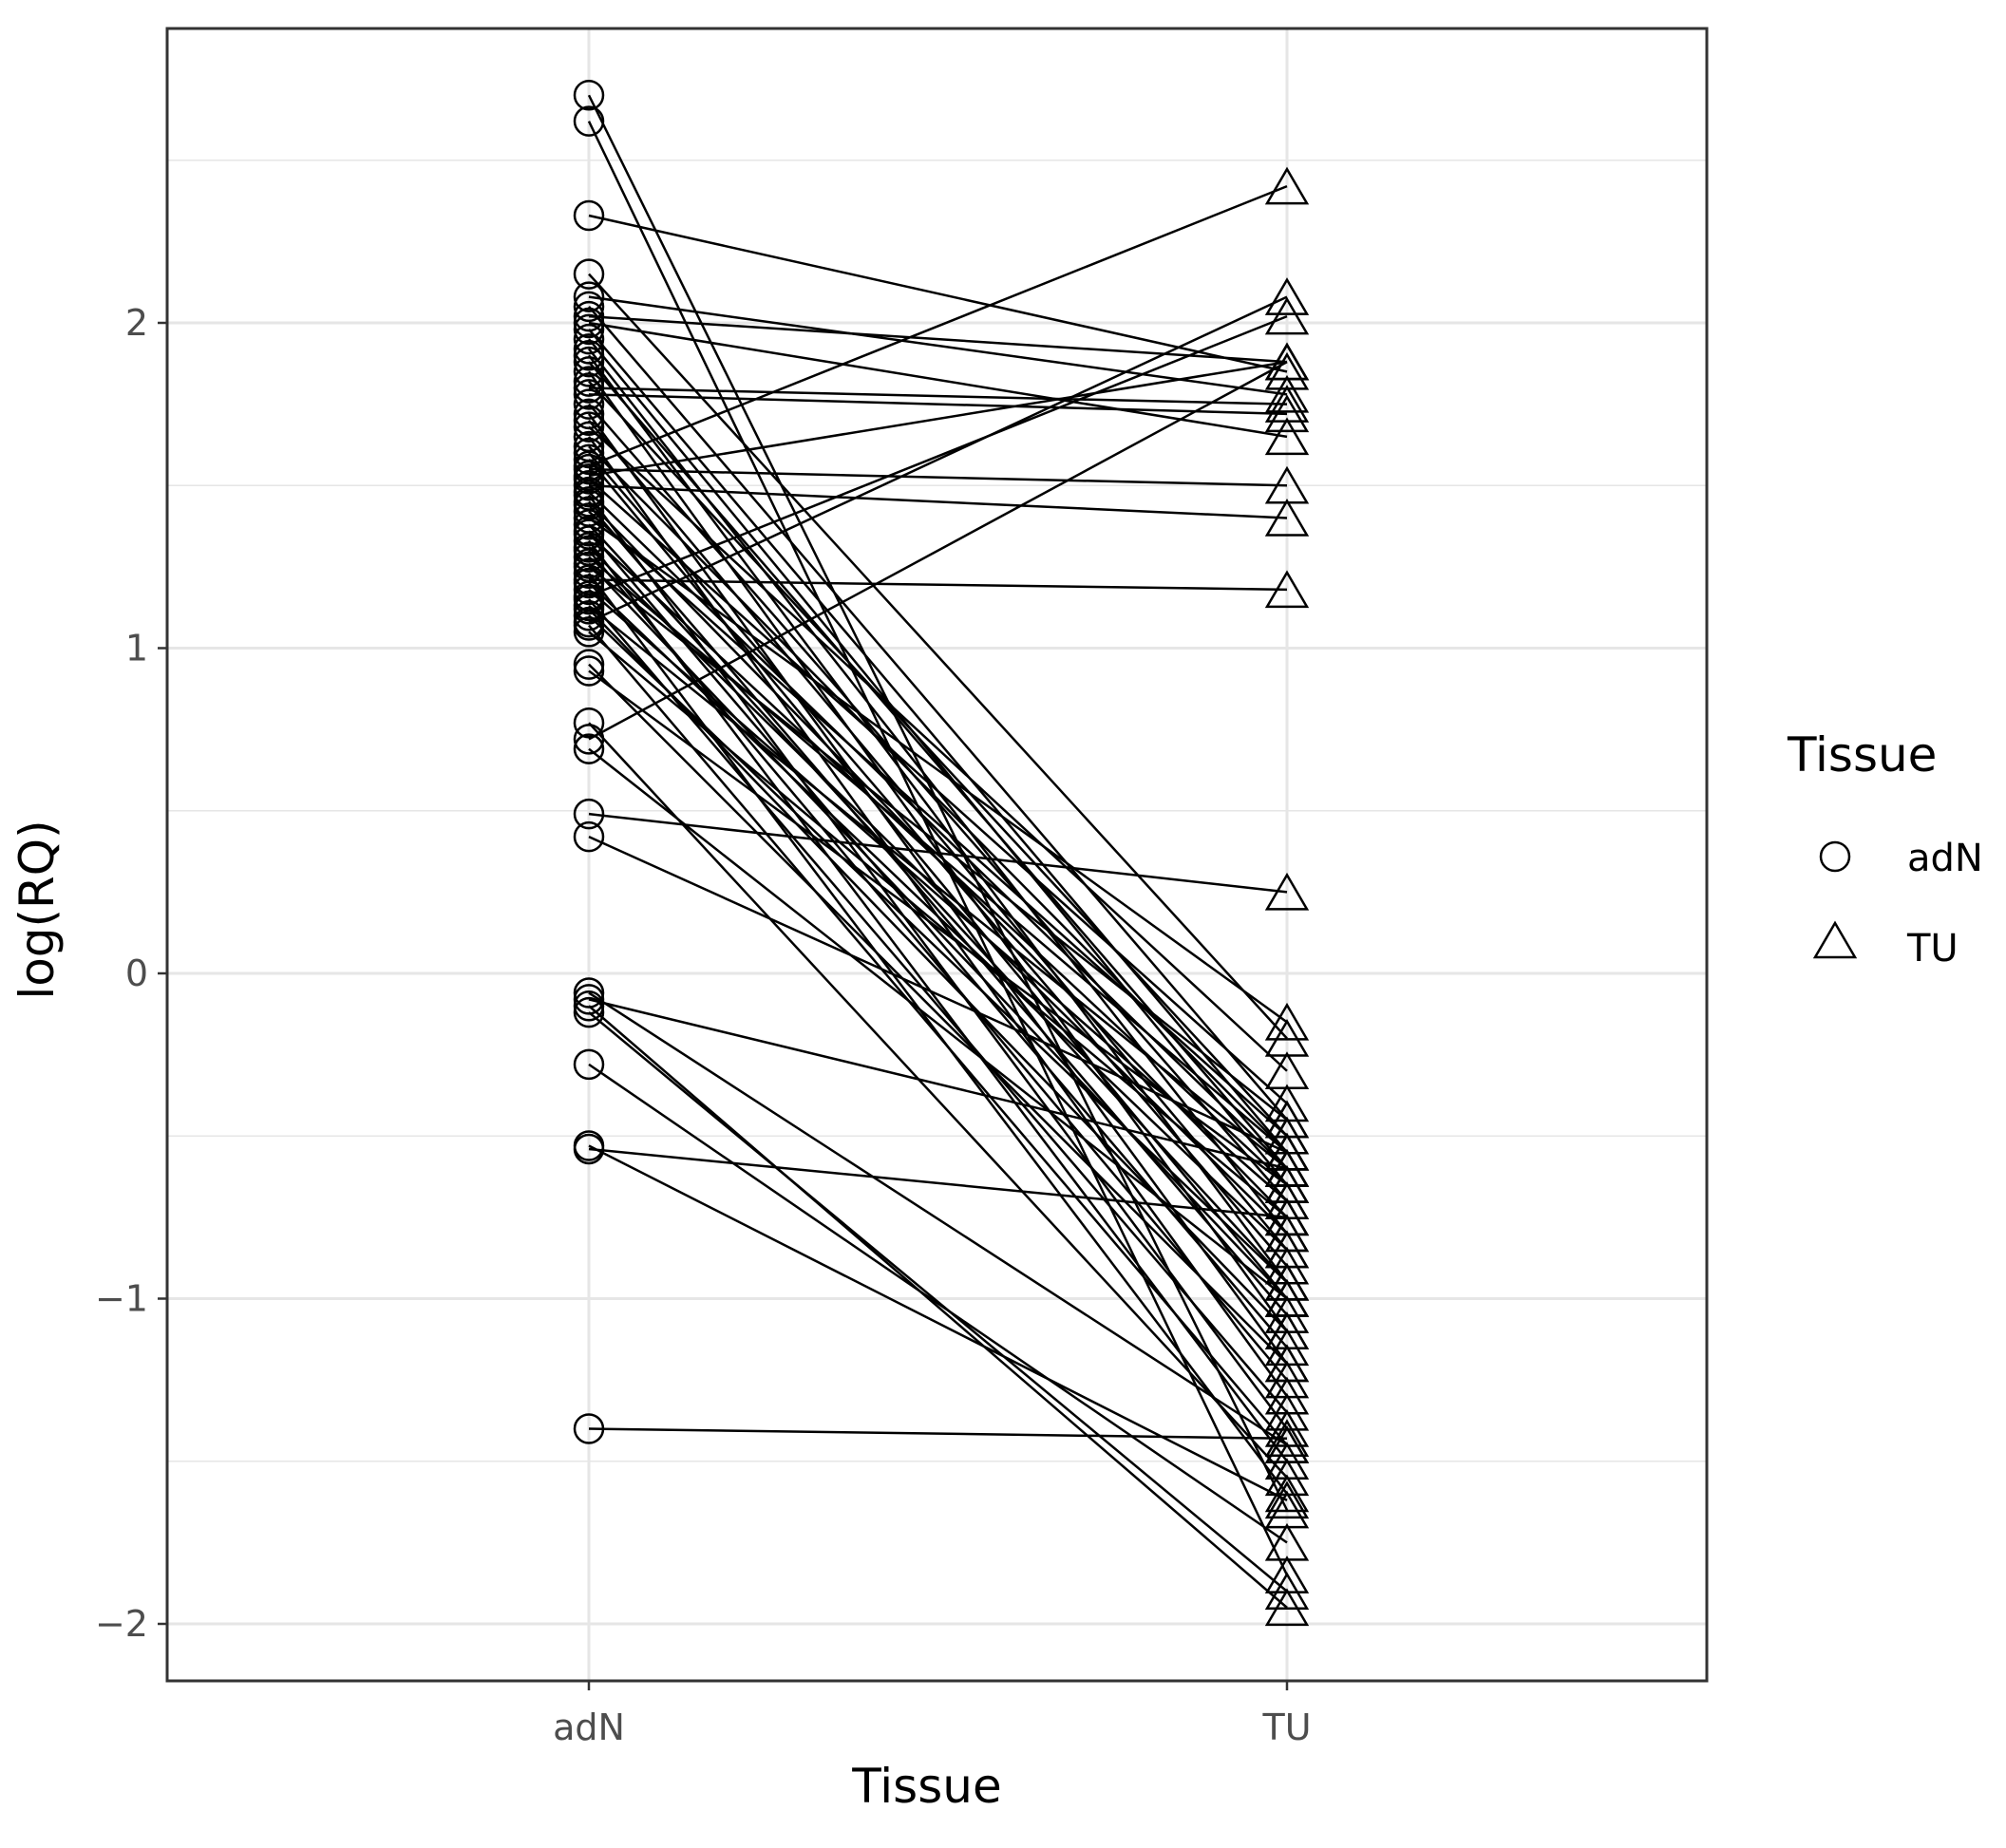  Describe the element at coordinates (926, 1786) in the screenshot. I see `x-axis-title: Tissue` at that location.